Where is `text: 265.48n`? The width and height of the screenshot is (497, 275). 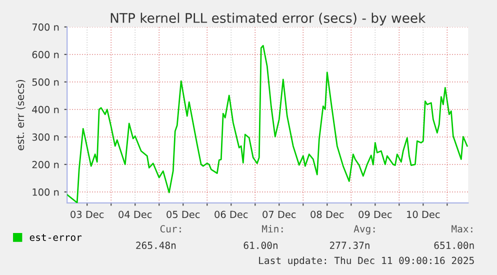 text: 265.48n is located at coordinates (156, 246).